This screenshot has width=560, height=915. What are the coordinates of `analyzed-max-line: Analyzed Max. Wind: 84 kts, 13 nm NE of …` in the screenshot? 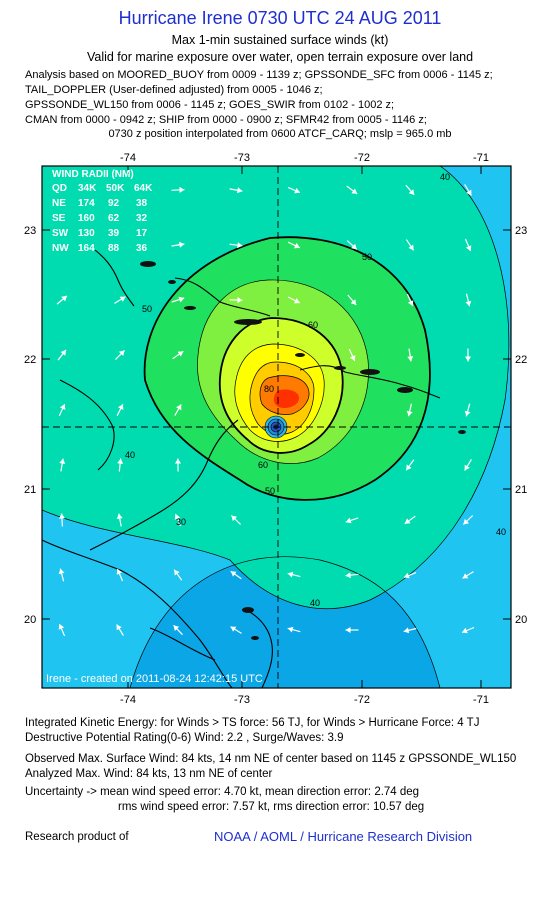 It's located at (149, 774).